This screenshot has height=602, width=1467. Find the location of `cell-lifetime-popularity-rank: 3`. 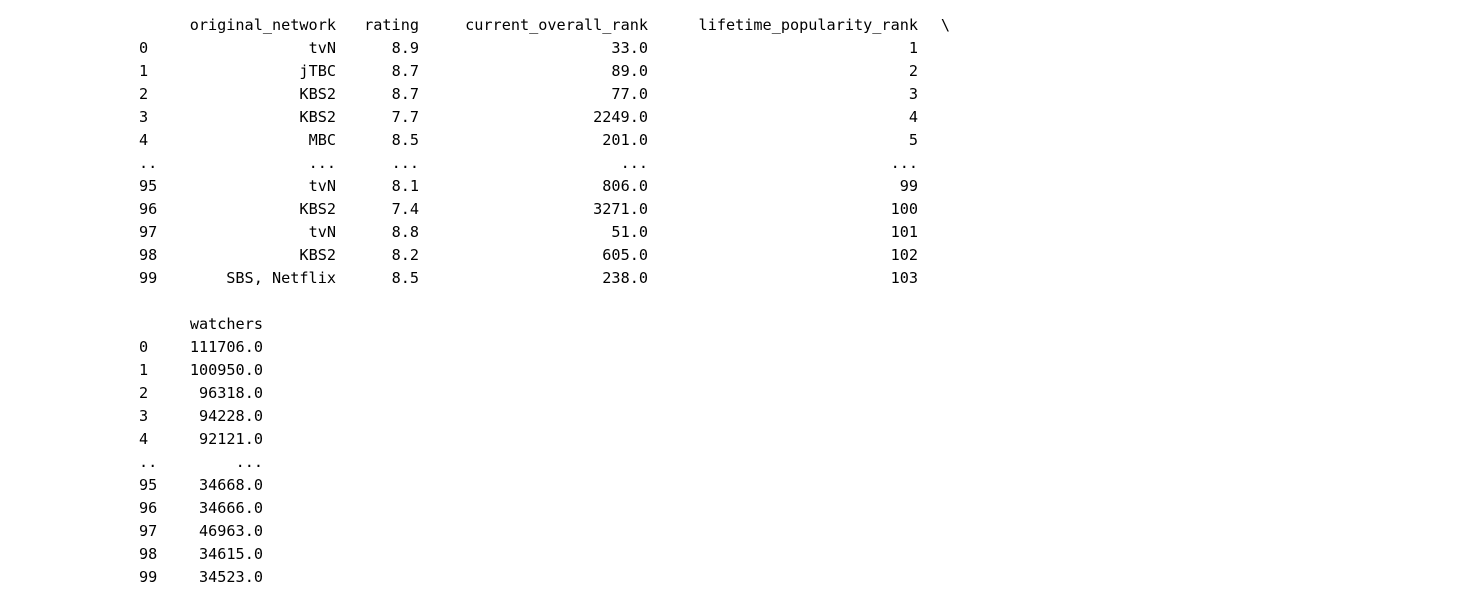

cell-lifetime-popularity-rank: 3 is located at coordinates (913, 94).